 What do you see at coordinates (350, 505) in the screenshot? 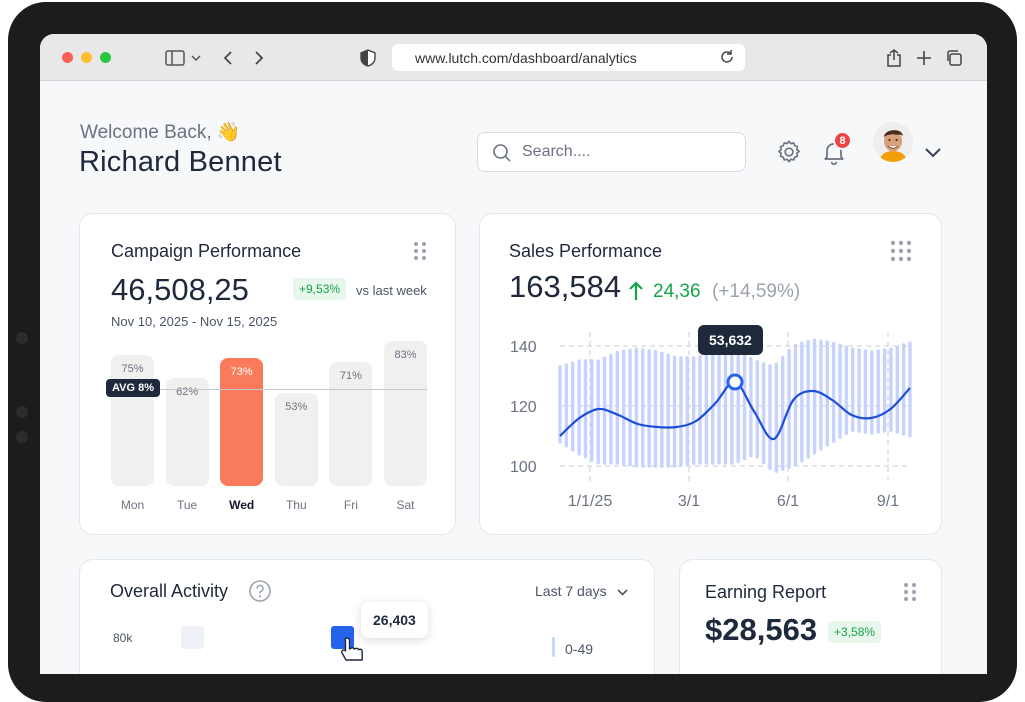
I see `day-label: Fri` at bounding box center [350, 505].